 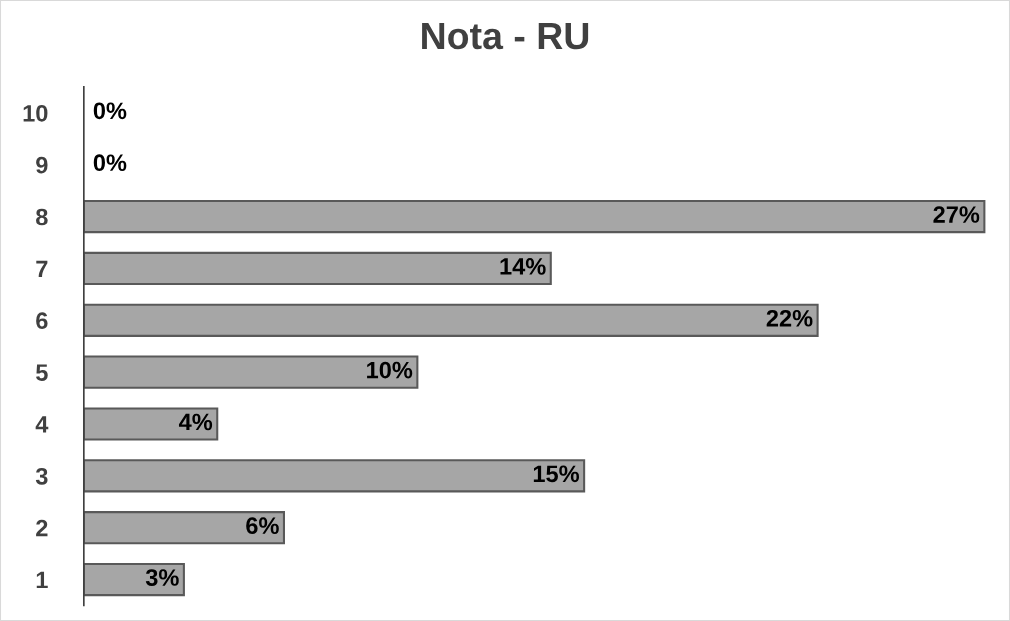 I want to click on y-tick-label: 1, so click(x=42, y=580).